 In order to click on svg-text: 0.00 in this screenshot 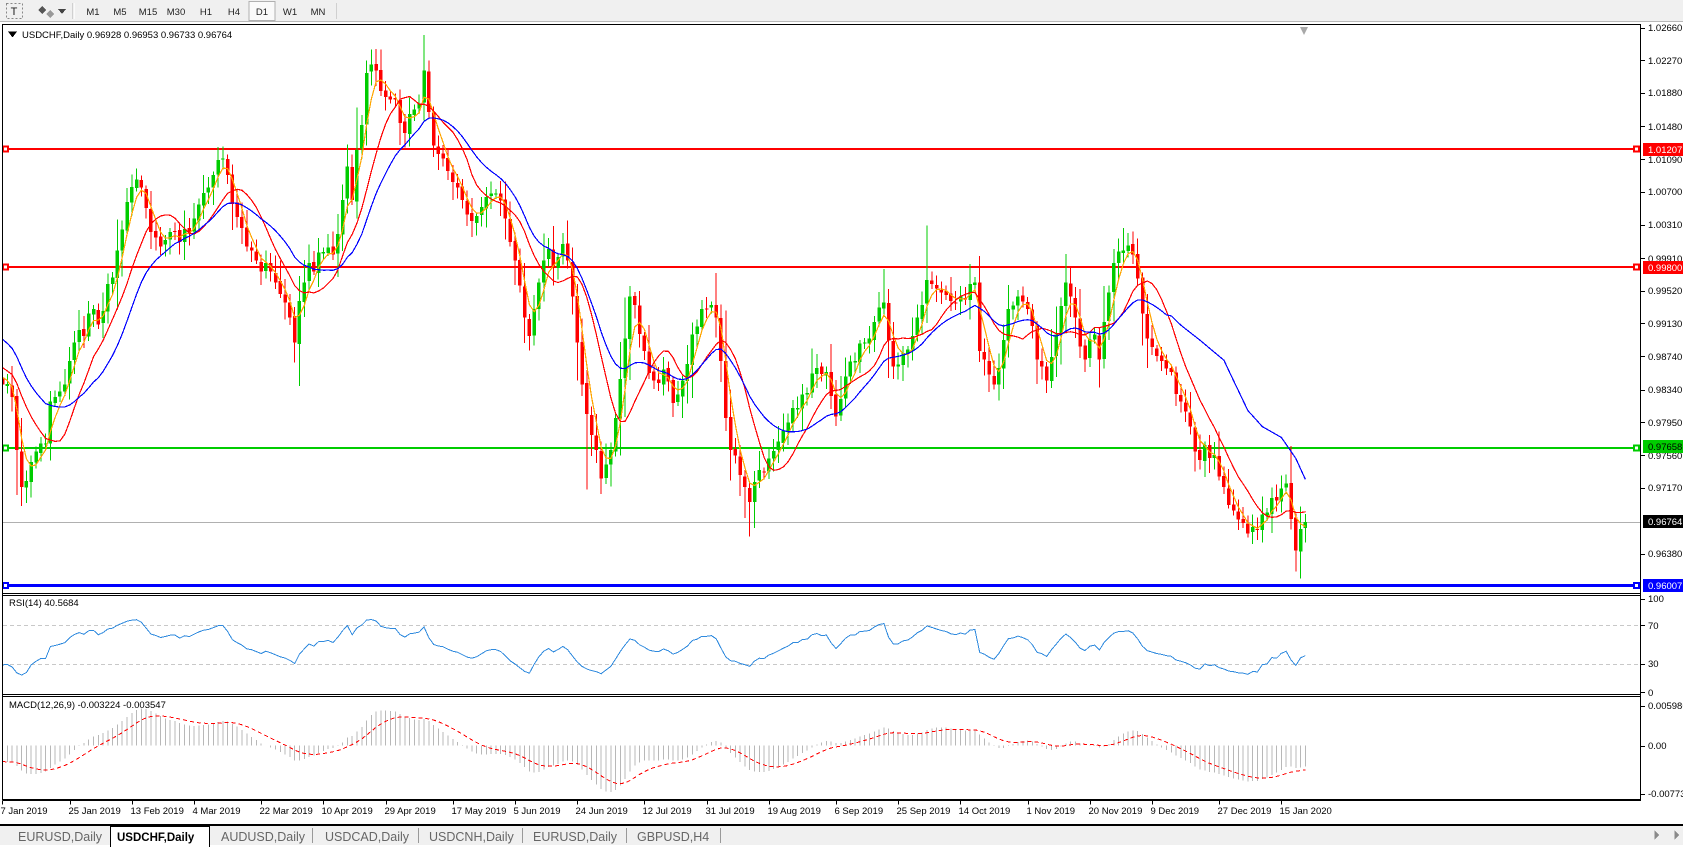, I will do `click(1657, 746)`.